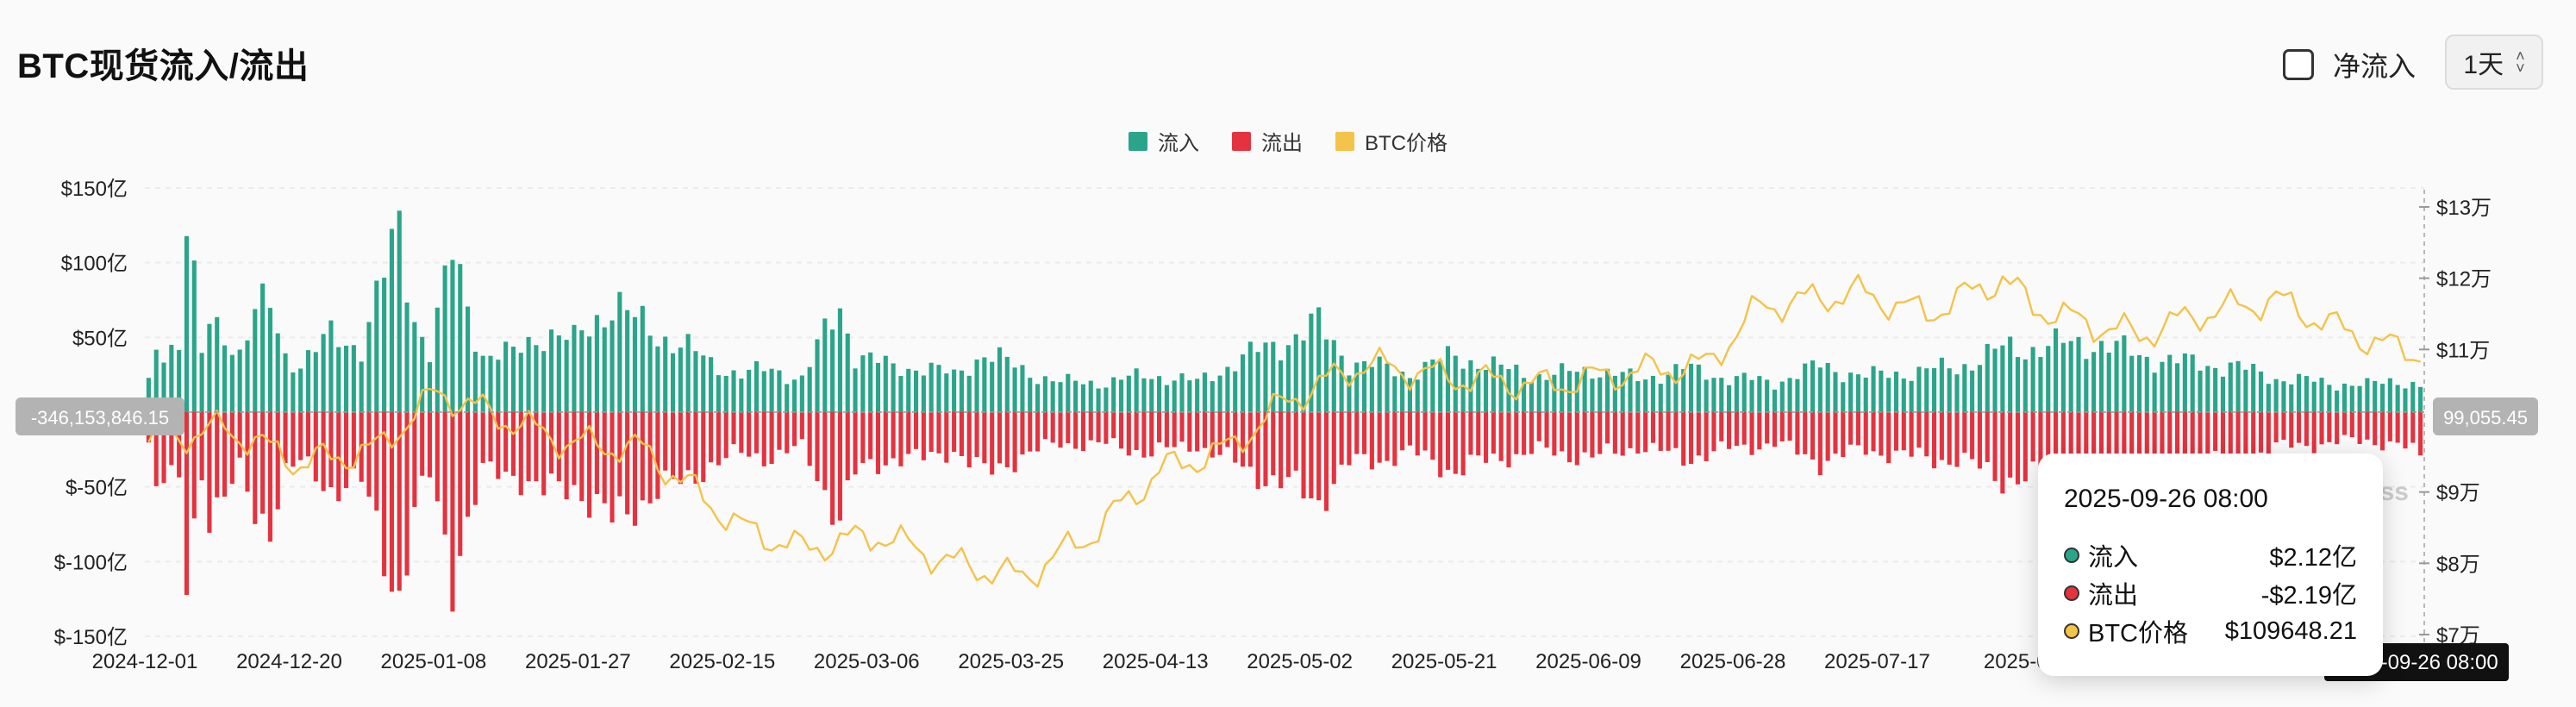 The height and width of the screenshot is (707, 2576). I want to click on watermark: ss, so click(2394, 492).